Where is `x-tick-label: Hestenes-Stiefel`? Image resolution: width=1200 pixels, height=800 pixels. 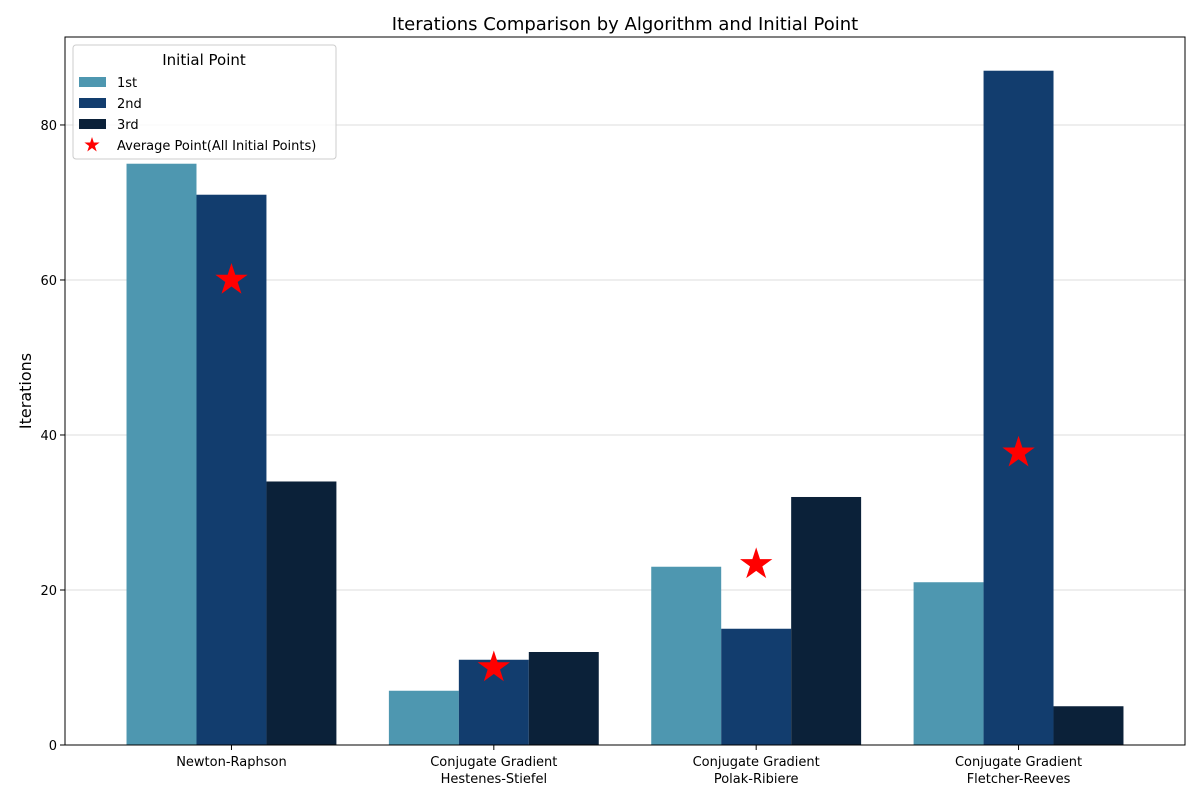 x-tick-label: Hestenes-Stiefel is located at coordinates (494, 779).